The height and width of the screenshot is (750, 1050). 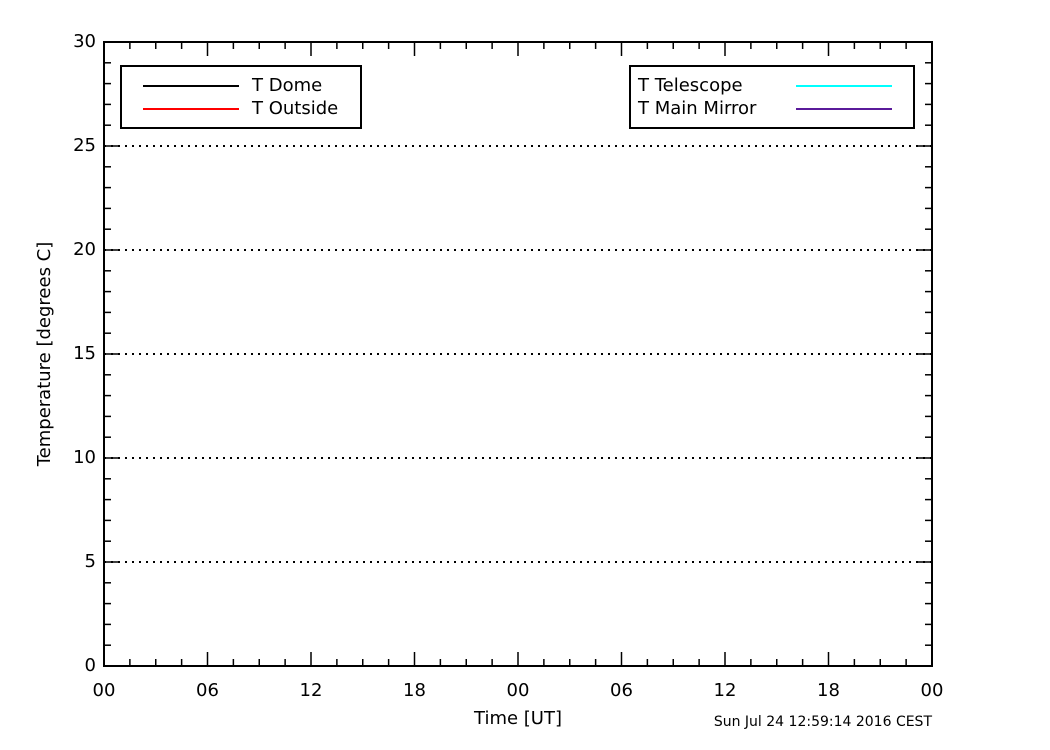 I want to click on y-tick-label: 20, so click(x=84, y=249).